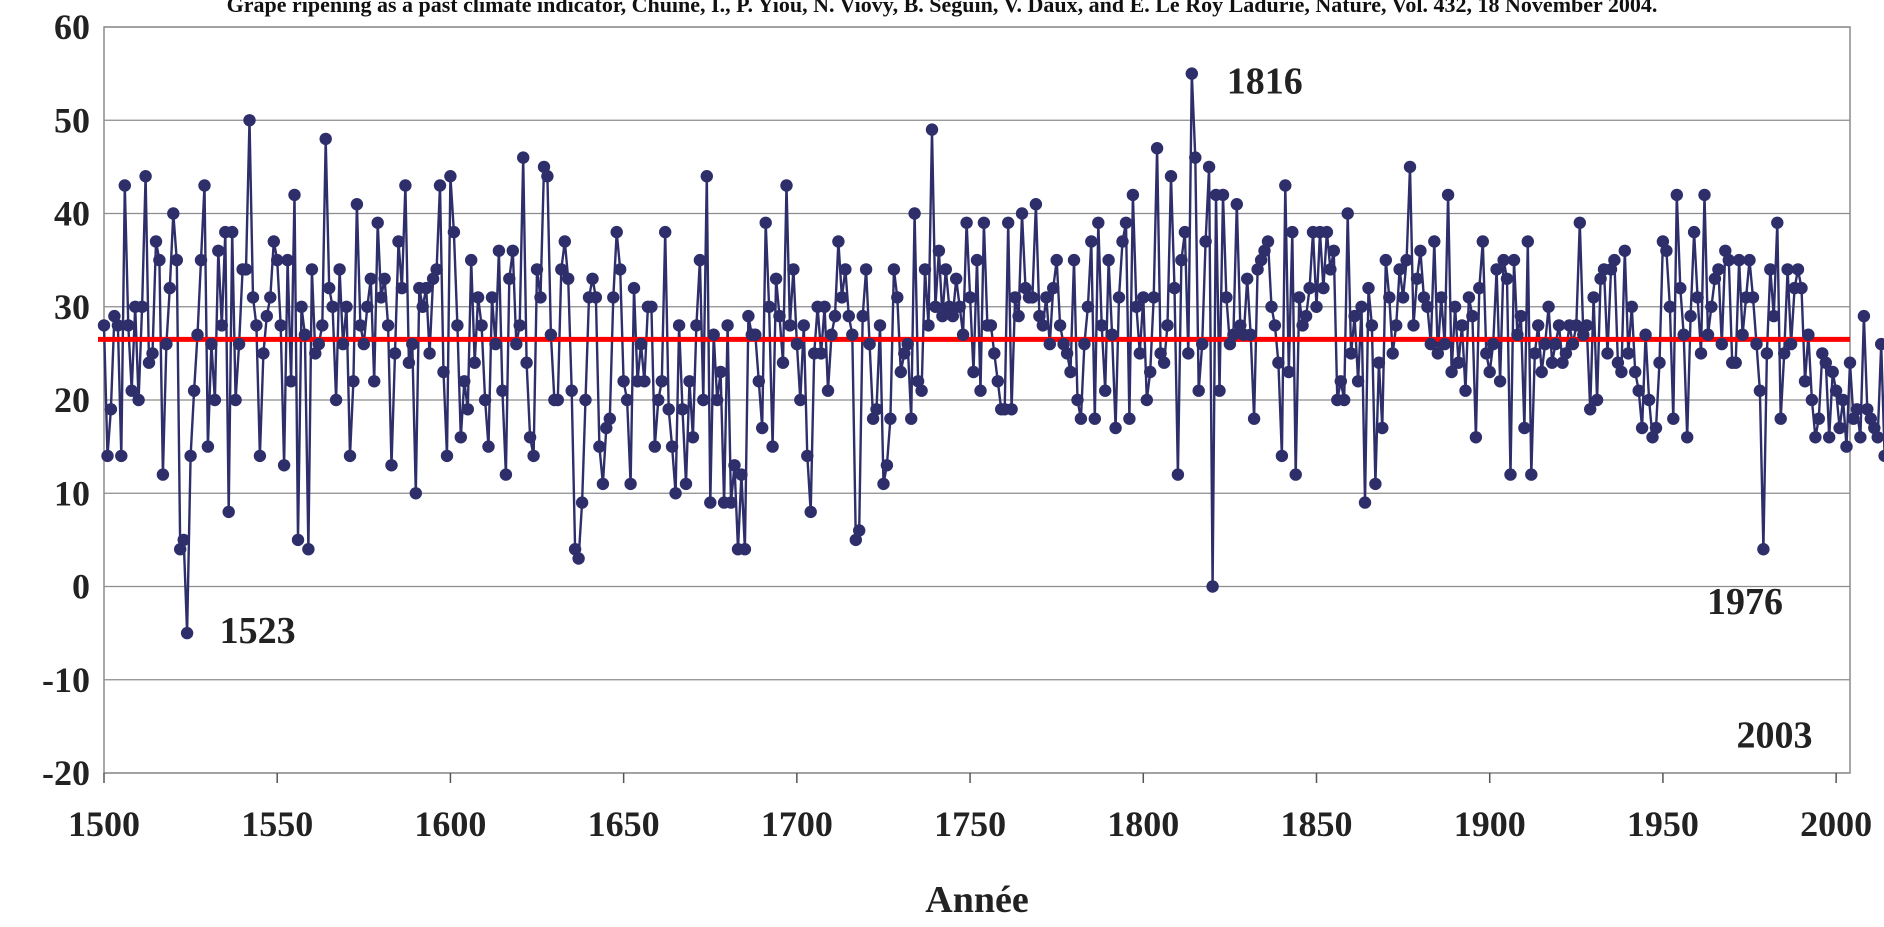 The height and width of the screenshot is (927, 1884). I want to click on x-tick-label: 1550, so click(277, 824).